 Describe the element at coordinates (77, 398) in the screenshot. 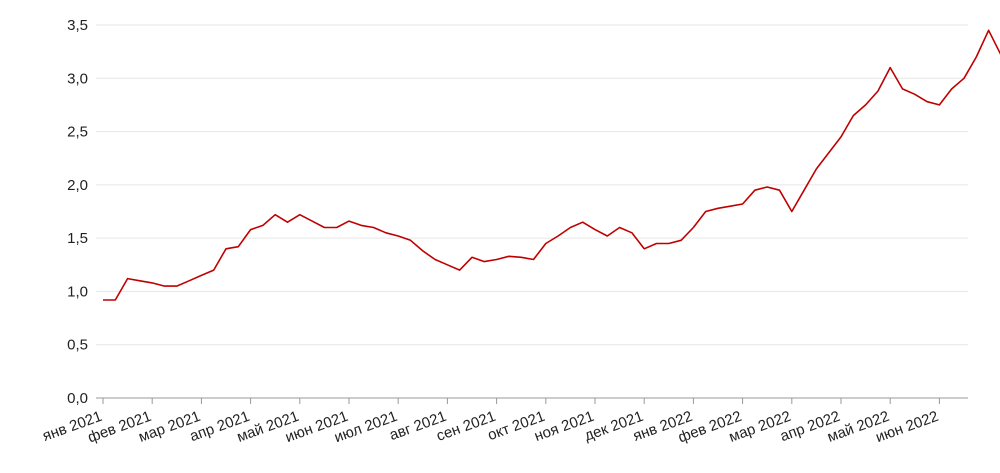

I see `y-tick-label: 0,0` at that location.